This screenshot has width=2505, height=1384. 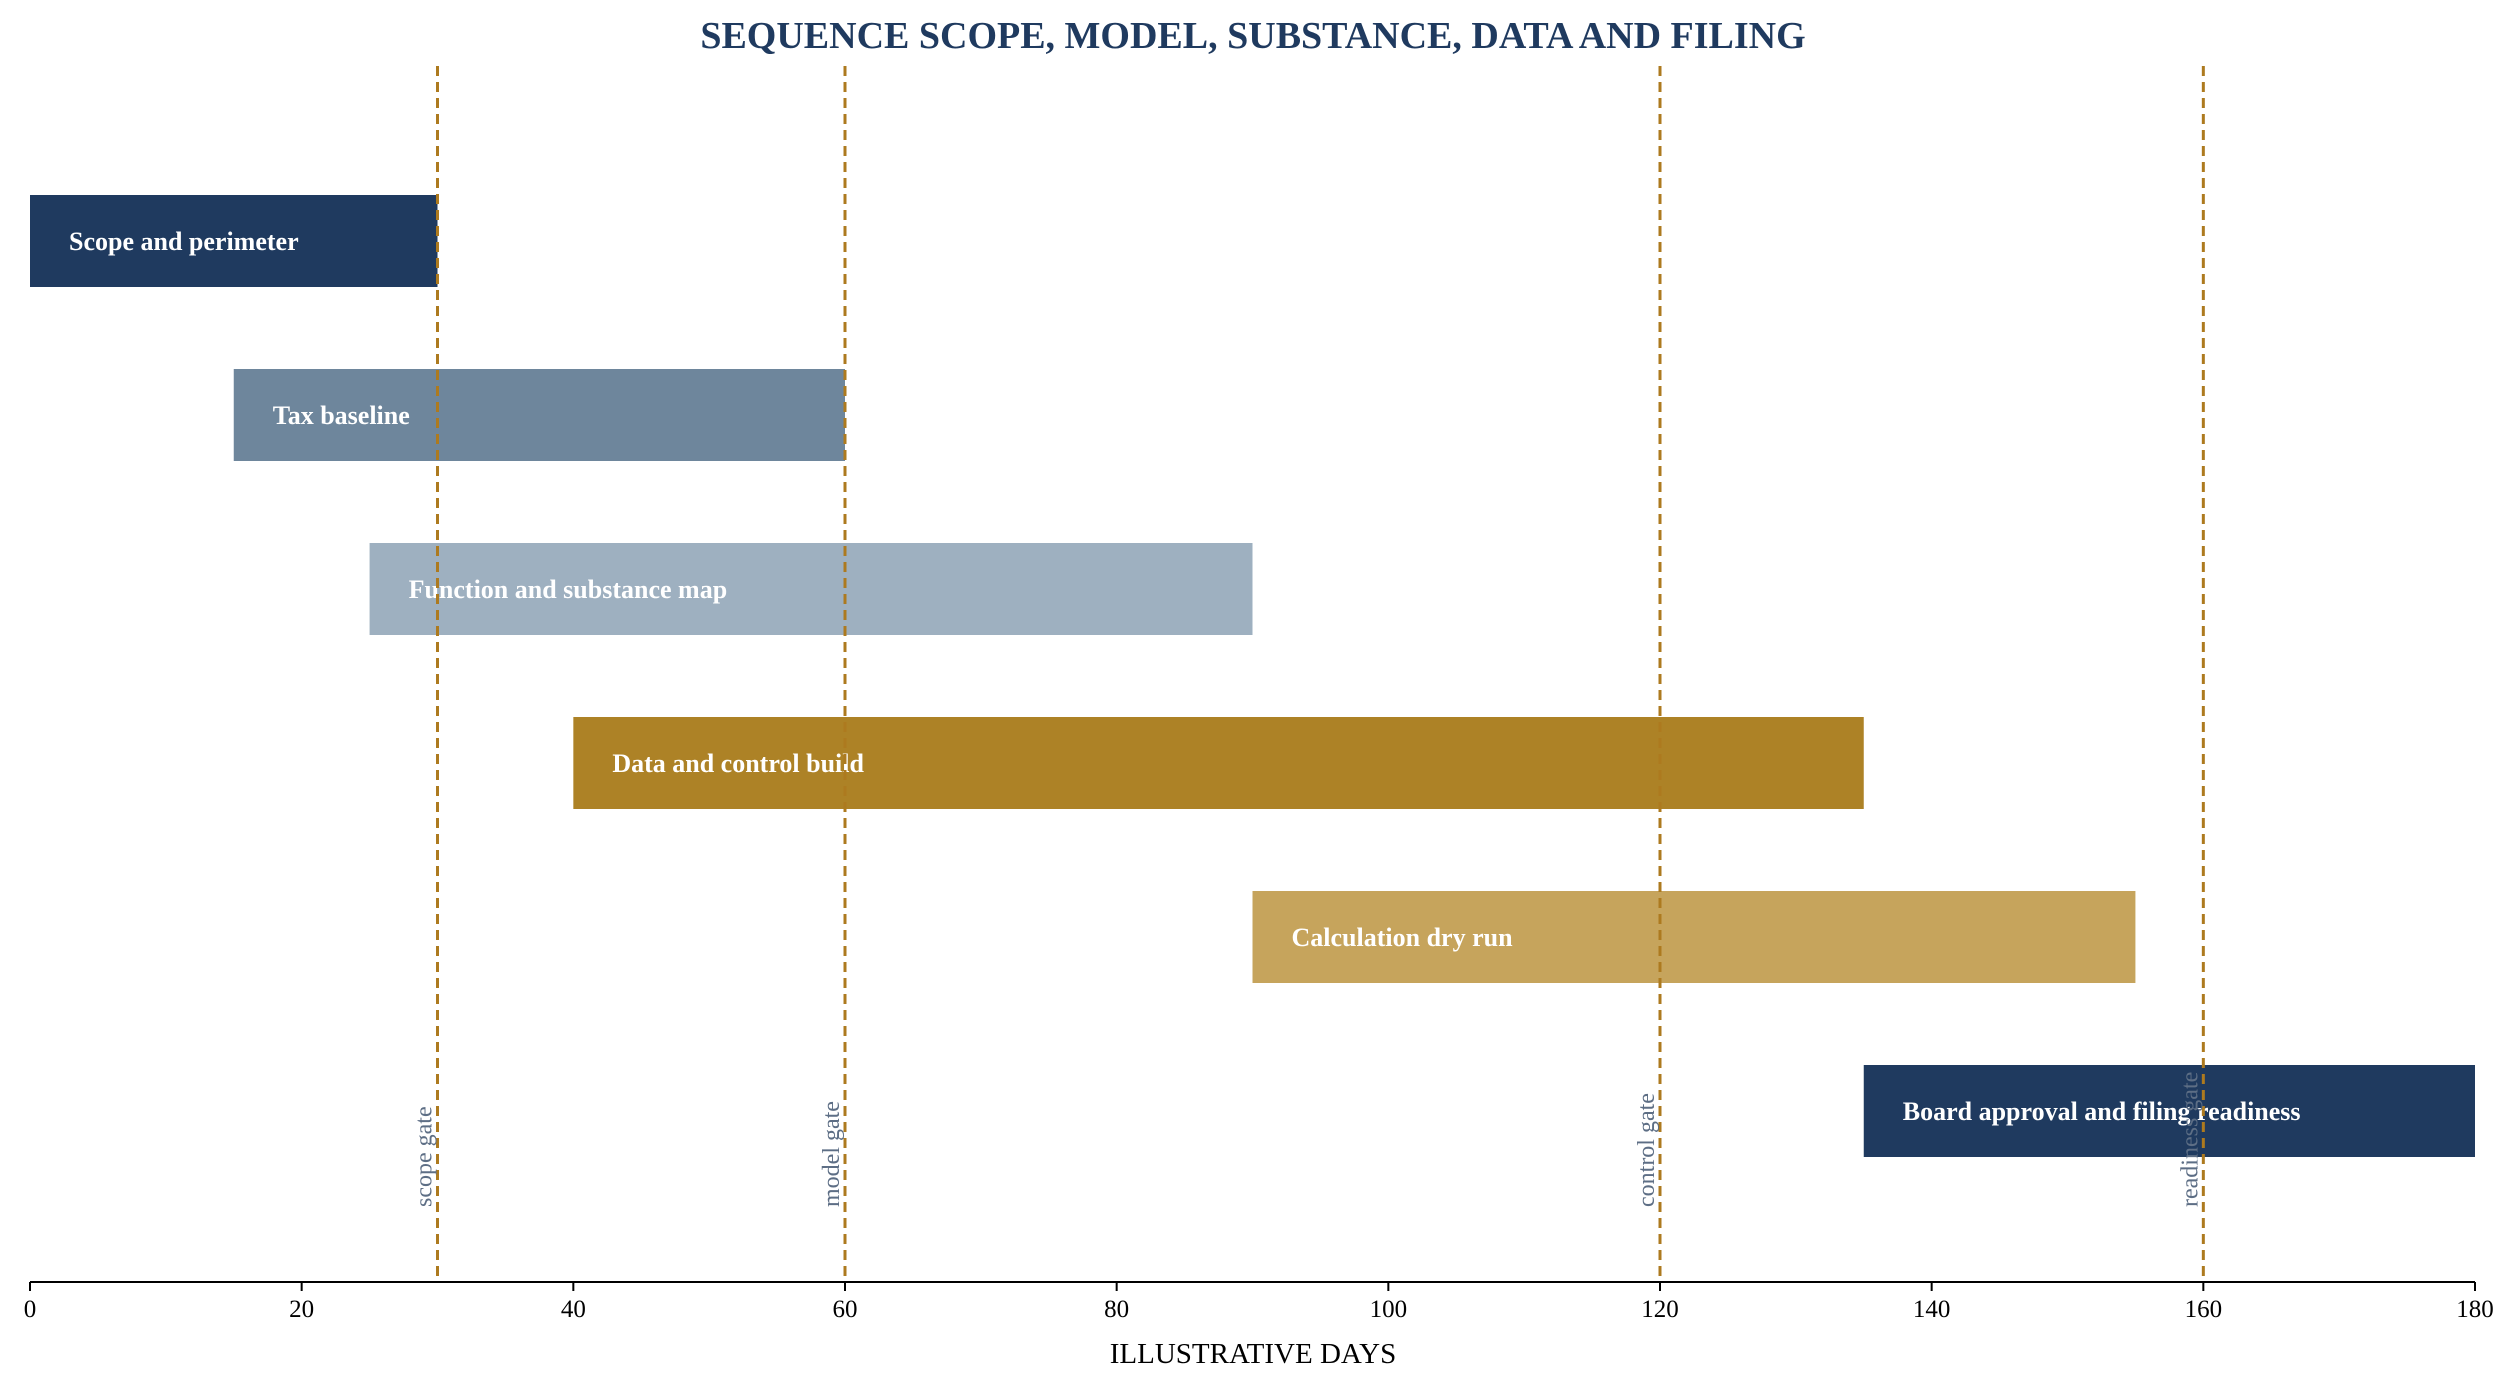 What do you see at coordinates (832, 1154) in the screenshot?
I see `gate-label: model gate` at bounding box center [832, 1154].